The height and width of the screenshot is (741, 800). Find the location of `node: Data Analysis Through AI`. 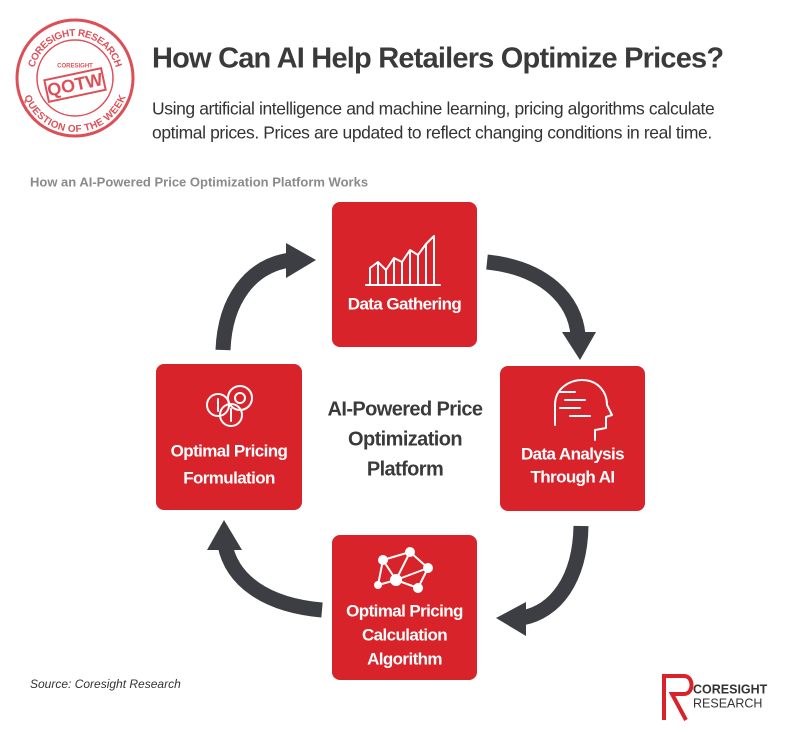

node: Data Analysis Through AI is located at coordinates (572, 438).